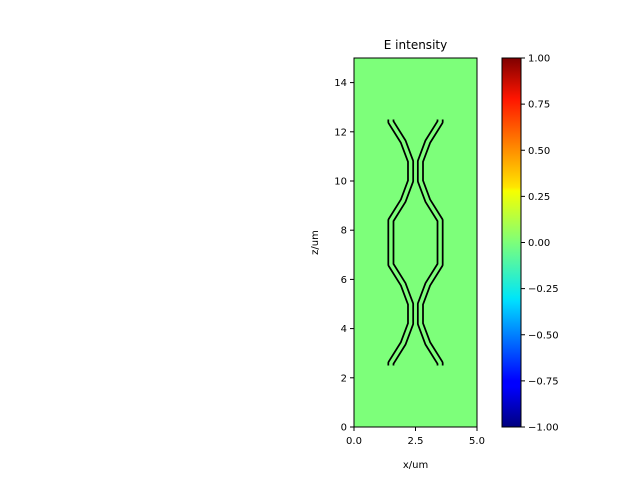  I want to click on colorbar-tick-label: 1.00, so click(539, 59).